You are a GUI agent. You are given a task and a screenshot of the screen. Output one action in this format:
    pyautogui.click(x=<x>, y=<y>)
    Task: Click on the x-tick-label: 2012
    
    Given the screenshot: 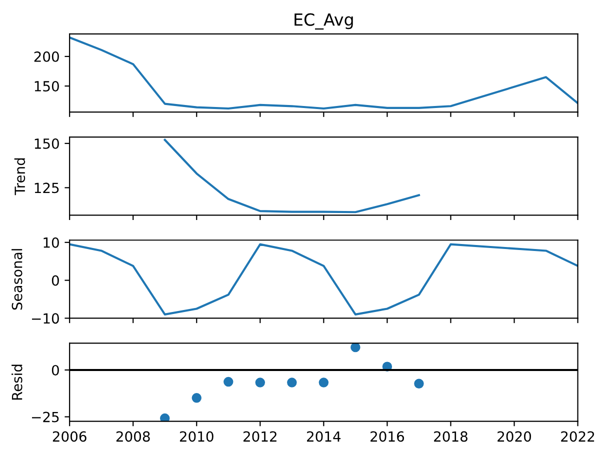 What is the action you would take?
    pyautogui.click(x=259, y=436)
    